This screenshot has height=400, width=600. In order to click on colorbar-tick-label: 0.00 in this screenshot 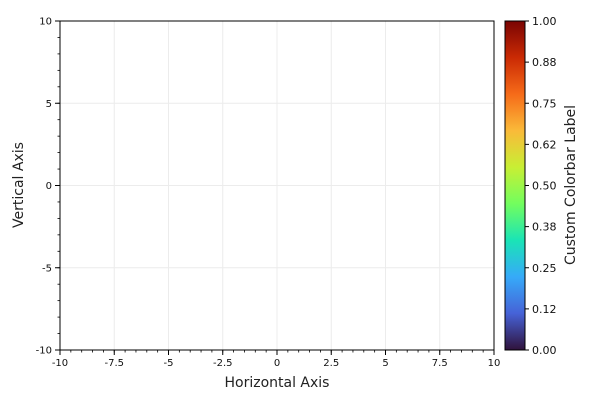, I will do `click(544, 350)`.